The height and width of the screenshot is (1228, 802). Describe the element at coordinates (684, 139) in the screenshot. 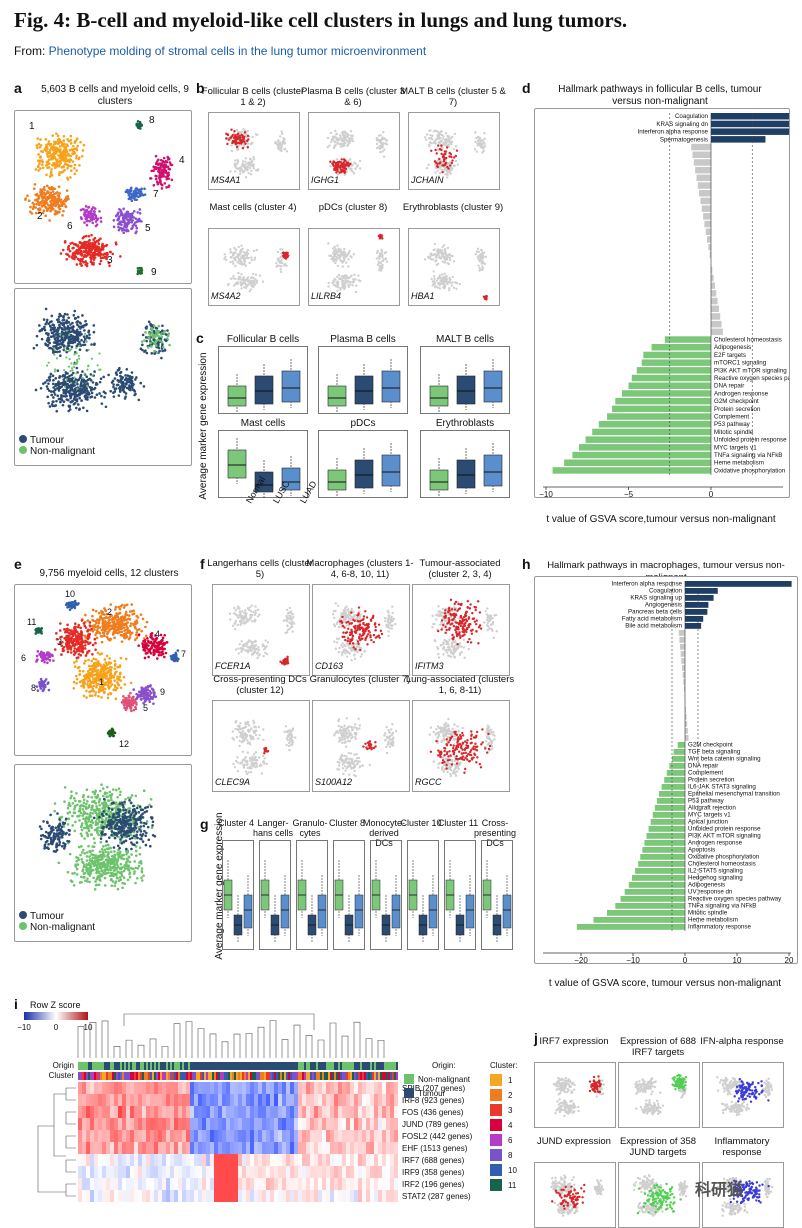

I see `bar-label: Spermatogenesis` at that location.